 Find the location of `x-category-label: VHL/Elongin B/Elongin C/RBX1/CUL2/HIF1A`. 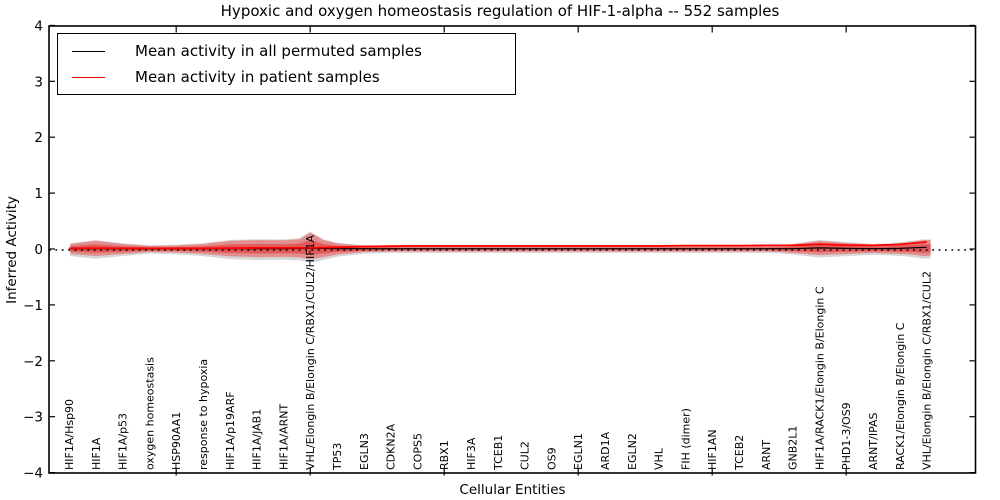

x-category-label: VHL/Elongin B/Elongin C/RBX1/CUL2/HIF1A is located at coordinates (310, 352).